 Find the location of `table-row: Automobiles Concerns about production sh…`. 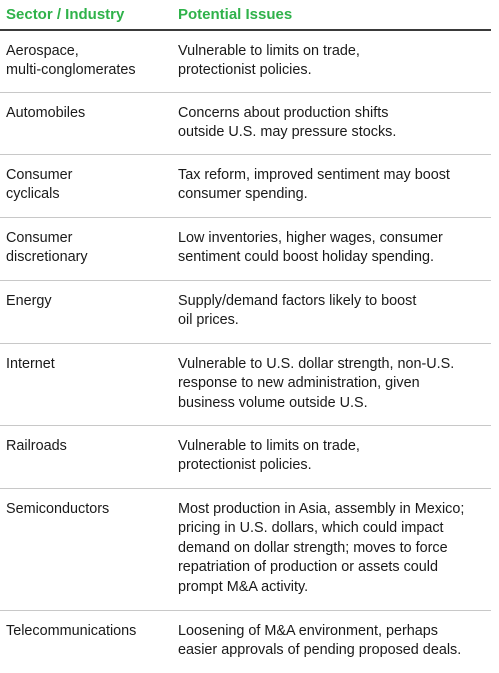

table-row: Automobiles Concerns about production sh… is located at coordinates (245, 124).